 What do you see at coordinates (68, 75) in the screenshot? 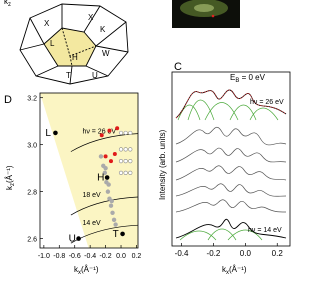
I see `bz-point-label: T` at bounding box center [68, 75].